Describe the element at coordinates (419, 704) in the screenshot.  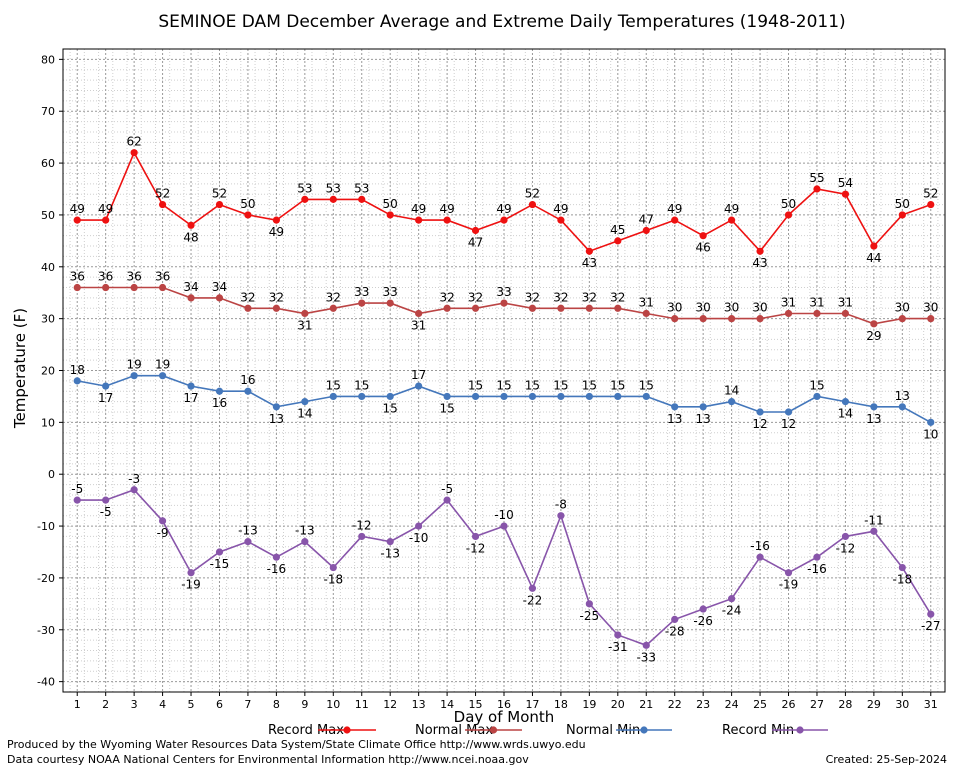
I see `x-tick-label: 13` at that location.